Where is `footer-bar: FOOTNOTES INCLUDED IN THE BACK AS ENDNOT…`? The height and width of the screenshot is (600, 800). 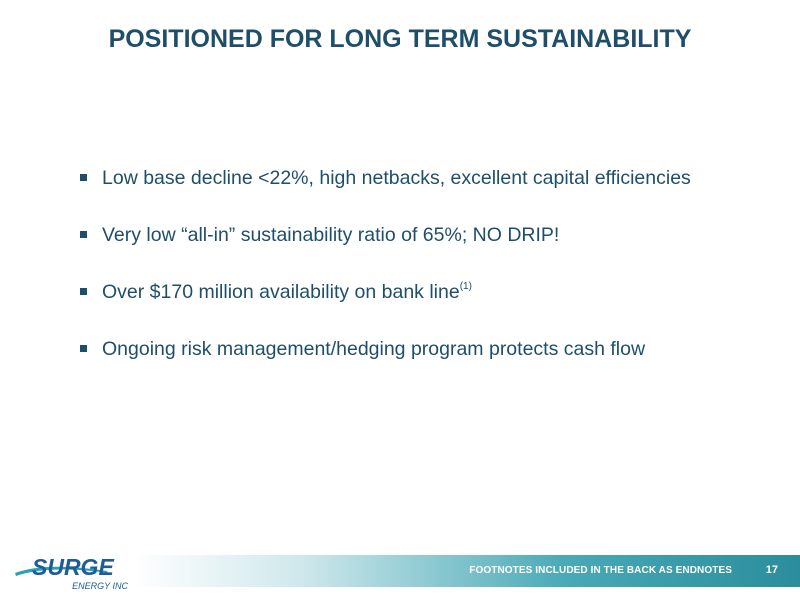
footer-bar: FOOTNOTES INCLUDED IN THE BACK AS ENDNOT… is located at coordinates (467, 571).